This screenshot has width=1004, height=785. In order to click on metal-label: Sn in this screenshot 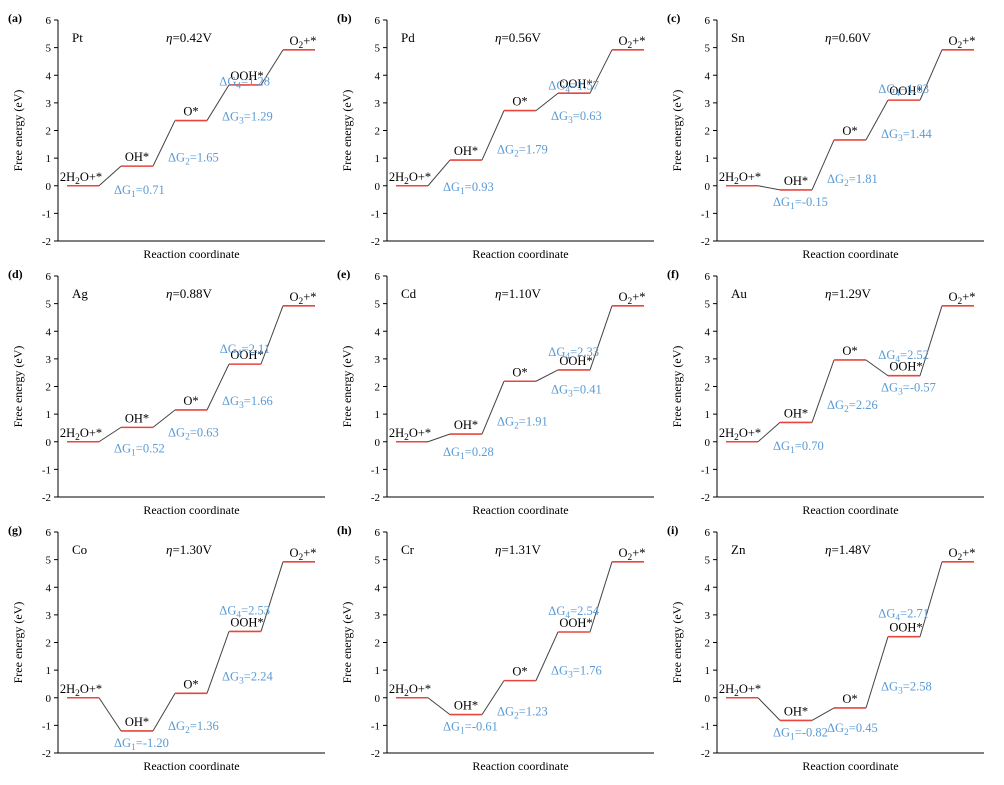, I will do `click(738, 37)`.